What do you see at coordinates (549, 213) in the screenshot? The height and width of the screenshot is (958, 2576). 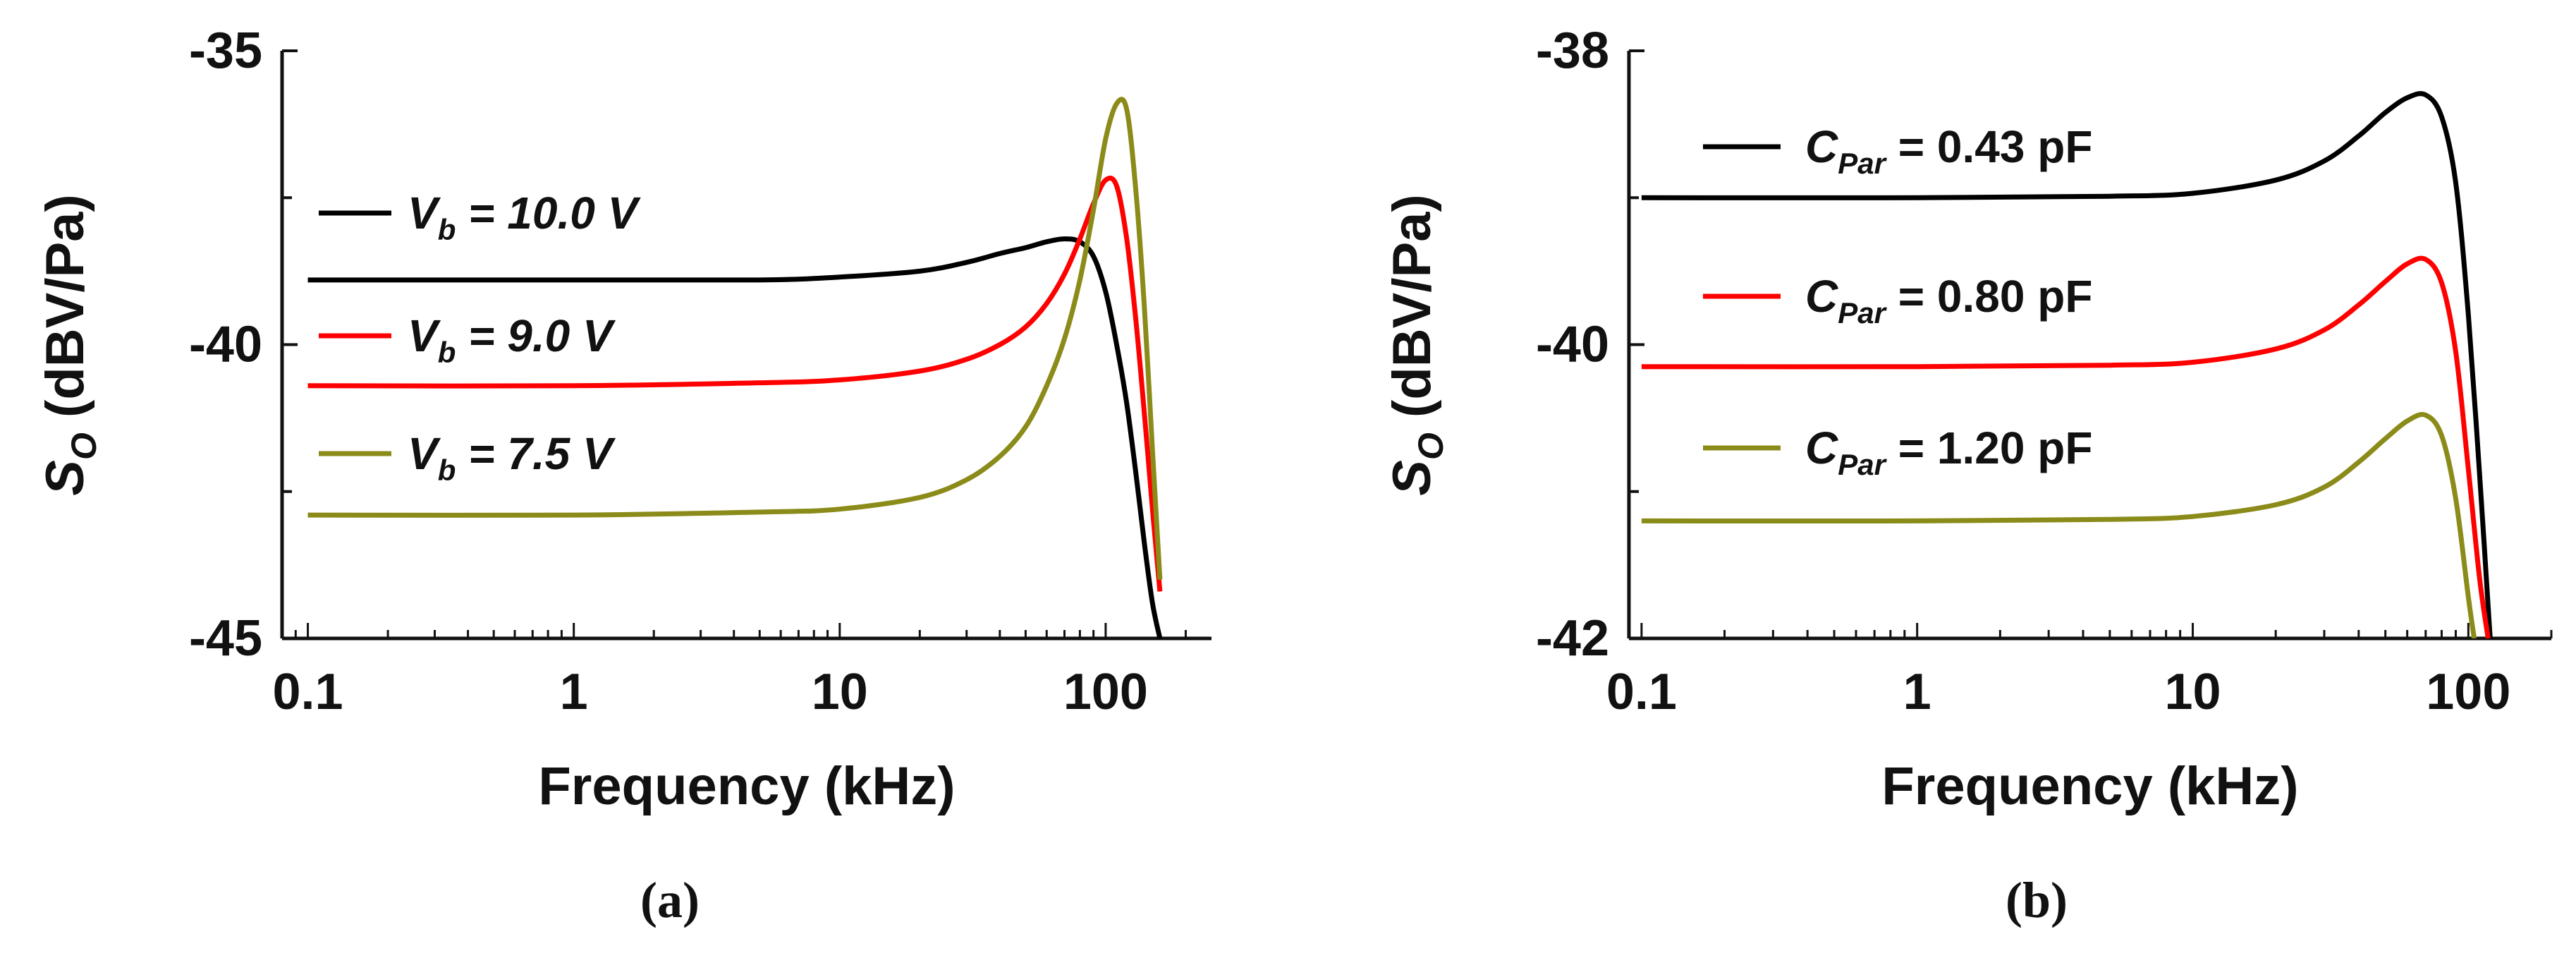 I see `legend-rest: = 10.0 V` at bounding box center [549, 213].